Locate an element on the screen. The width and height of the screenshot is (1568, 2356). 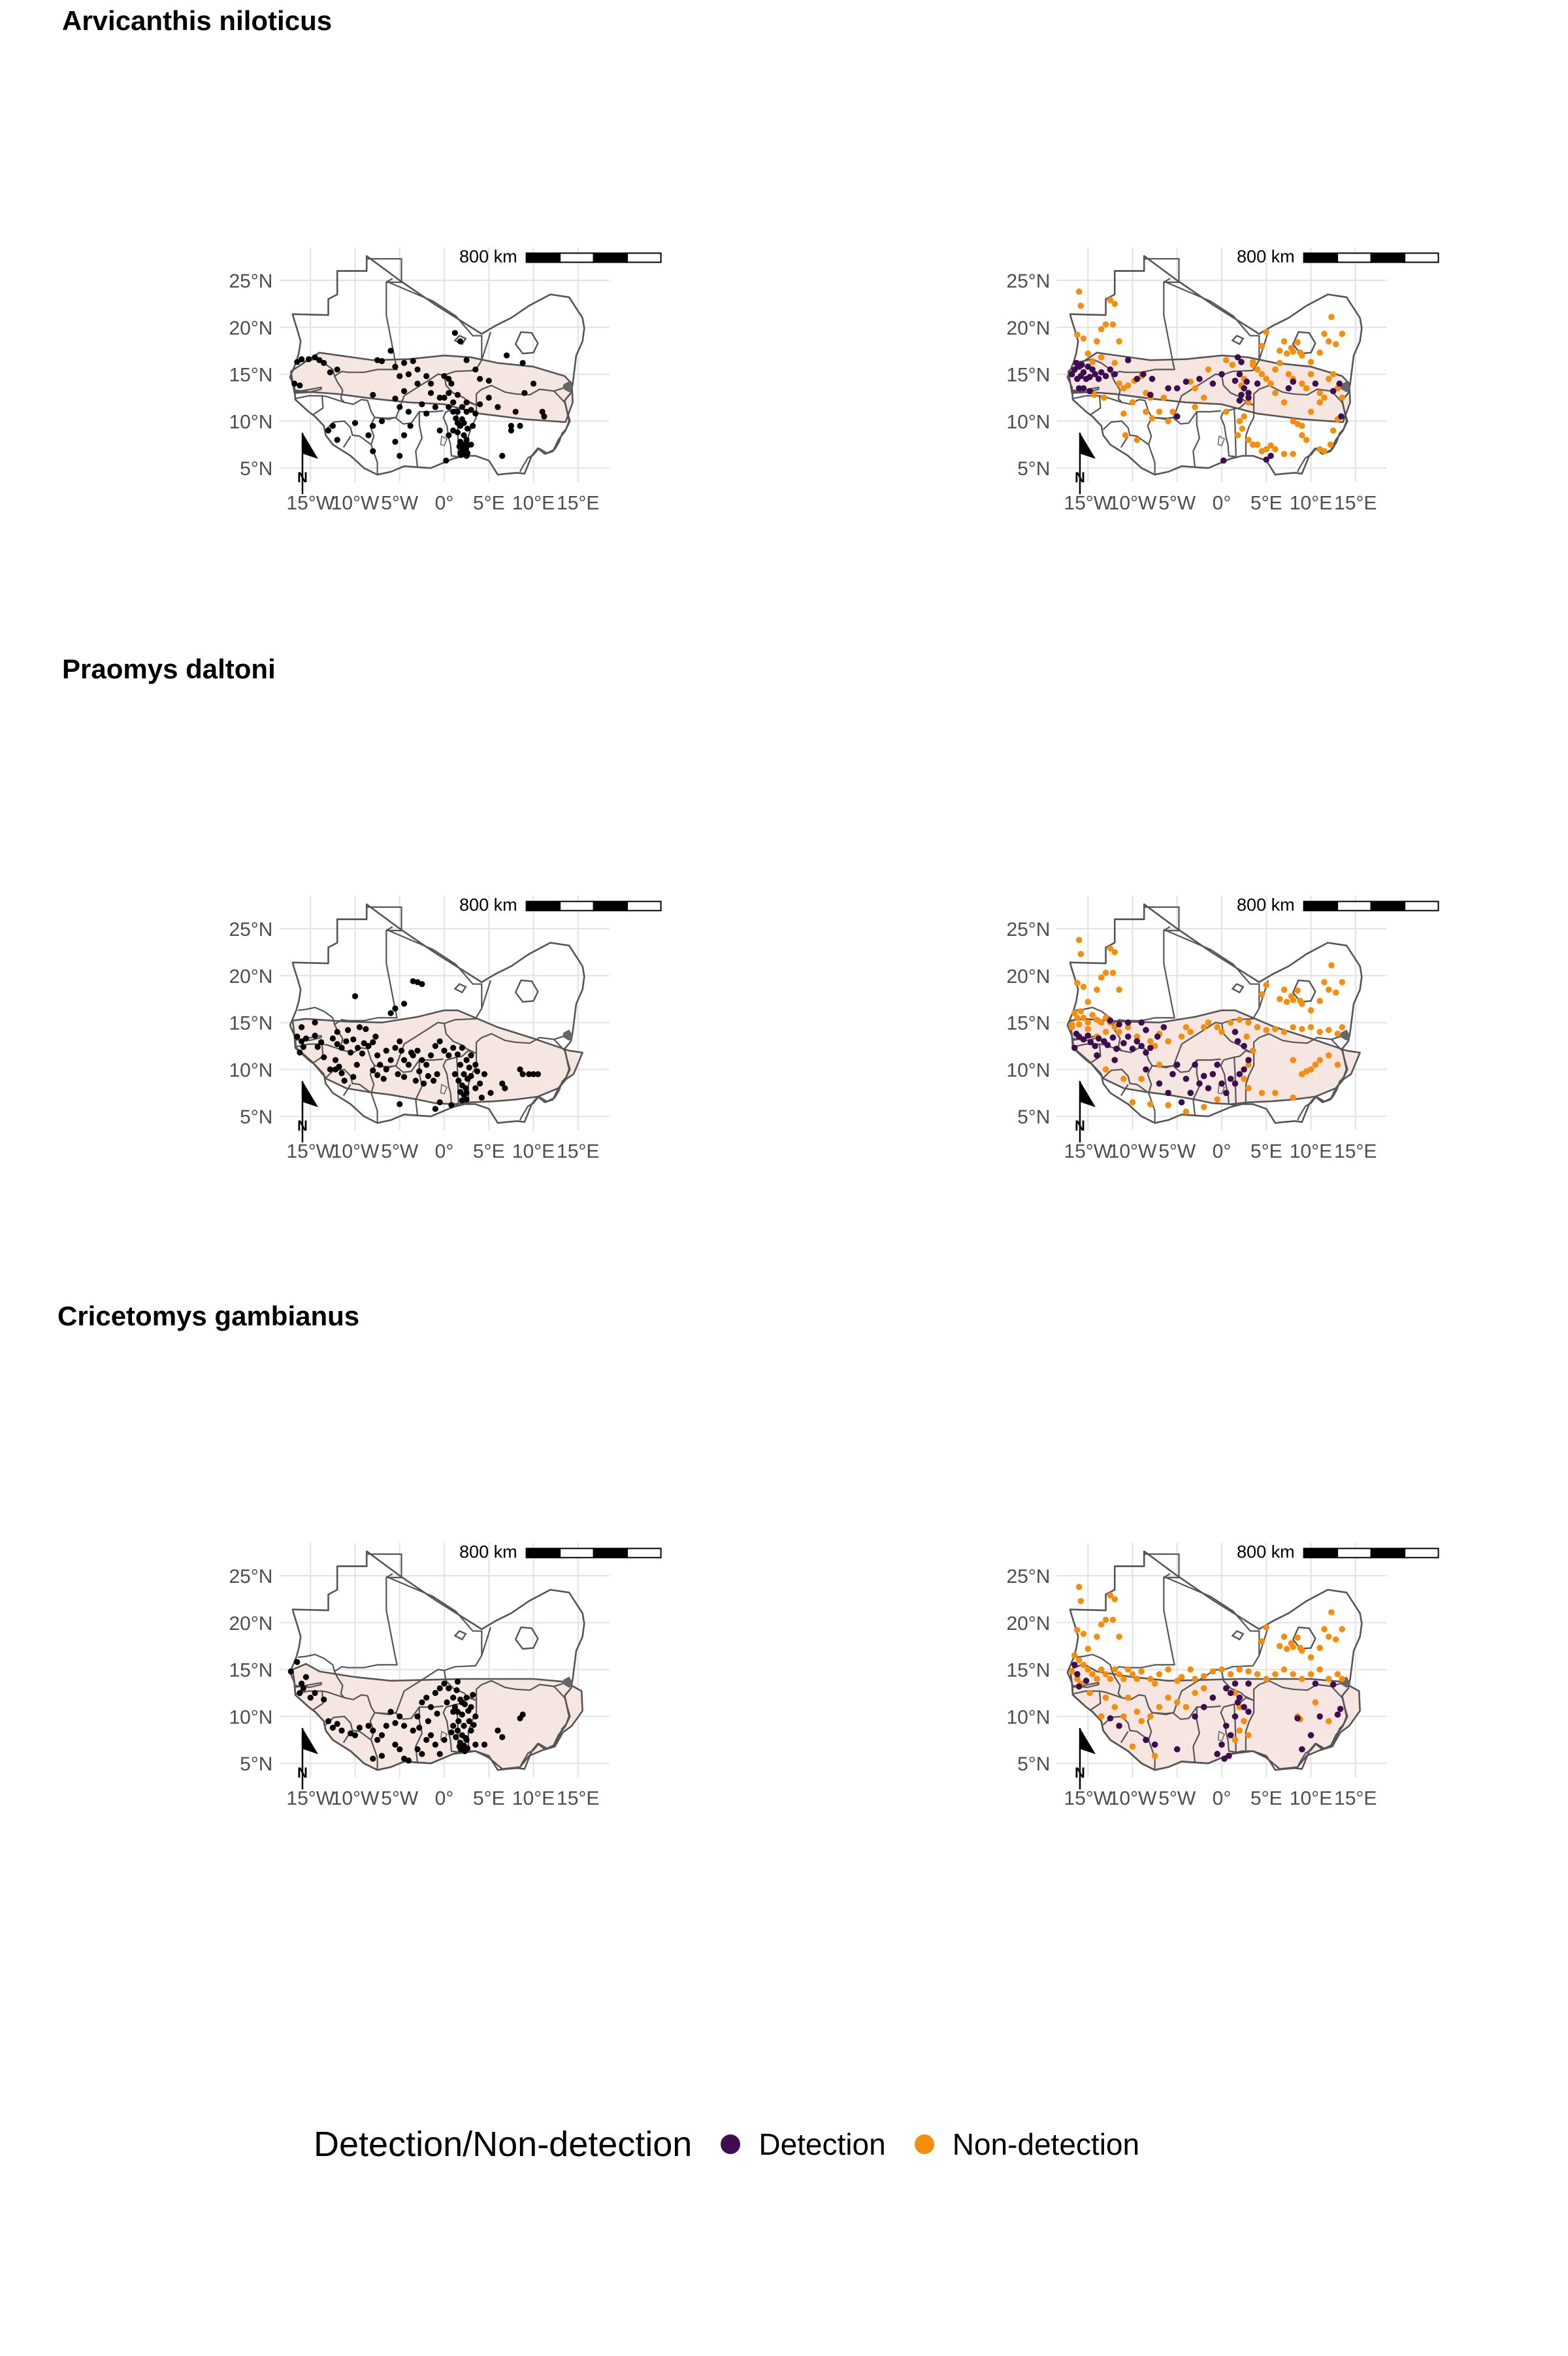
species-title: Arvicanthis niloticus is located at coordinates (197, 20).